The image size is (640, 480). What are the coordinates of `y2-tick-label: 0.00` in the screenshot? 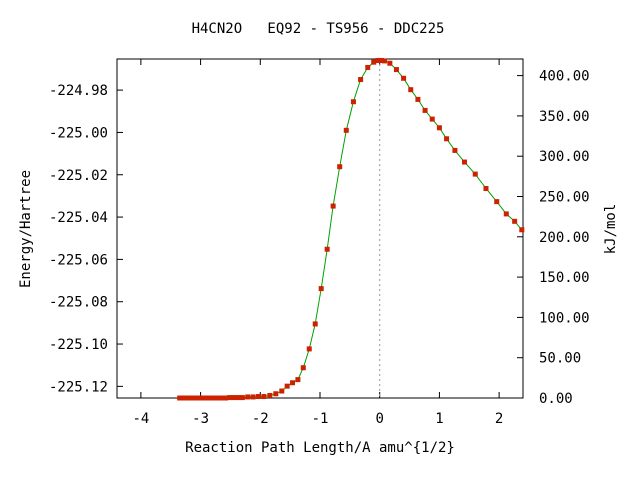 It's located at (556, 399).